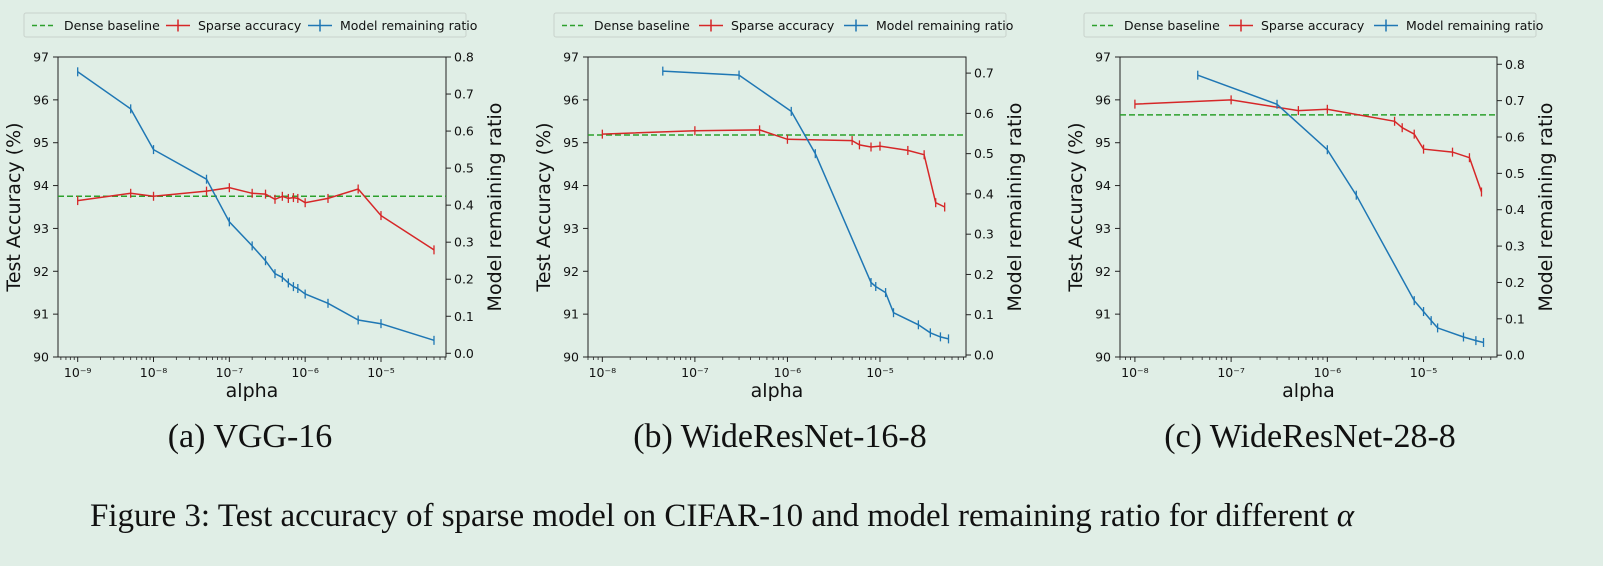  What do you see at coordinates (780, 436) in the screenshot?
I see `subcaption-b: (b) WideResNet-16-8` at bounding box center [780, 436].